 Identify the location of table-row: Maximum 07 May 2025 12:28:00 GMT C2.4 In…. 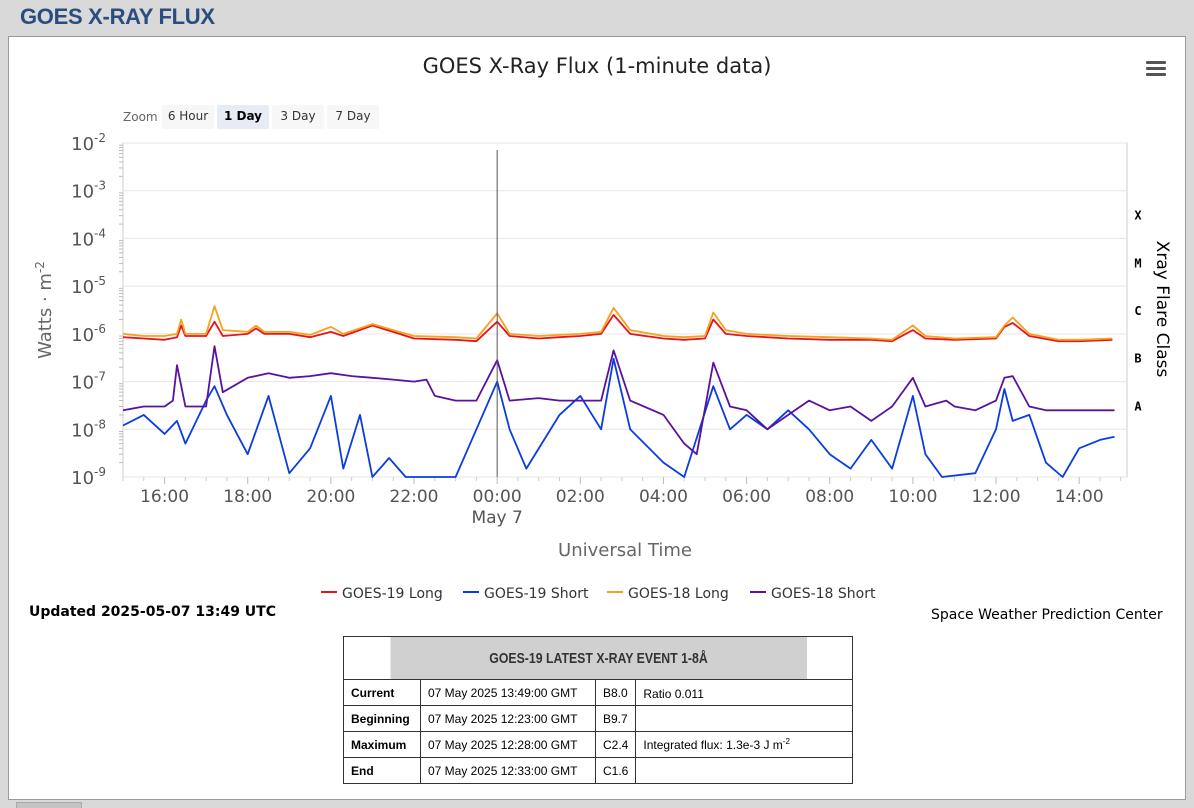
(598, 744).